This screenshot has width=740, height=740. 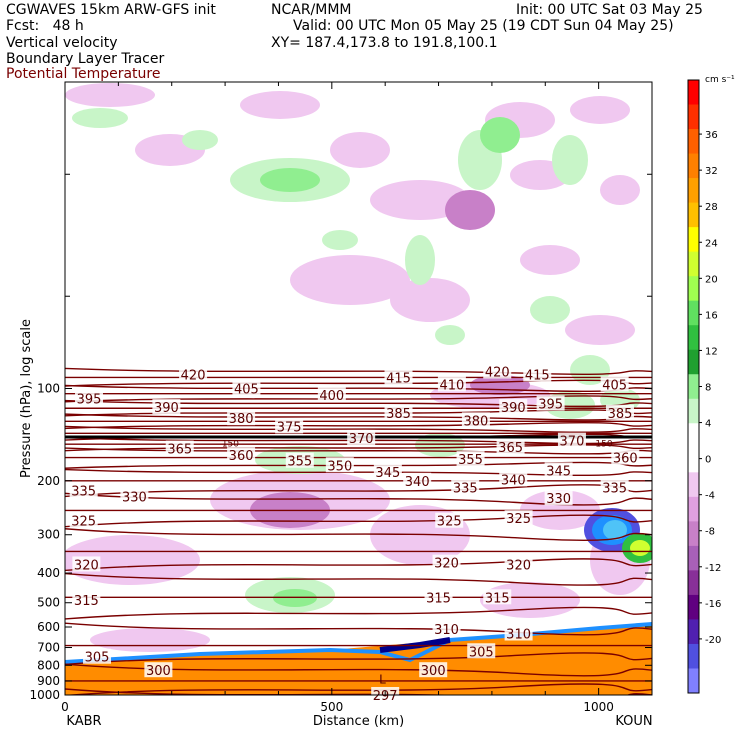 What do you see at coordinates (711, 279) in the screenshot?
I see `colorbar-tick-label: 20` at bounding box center [711, 279].